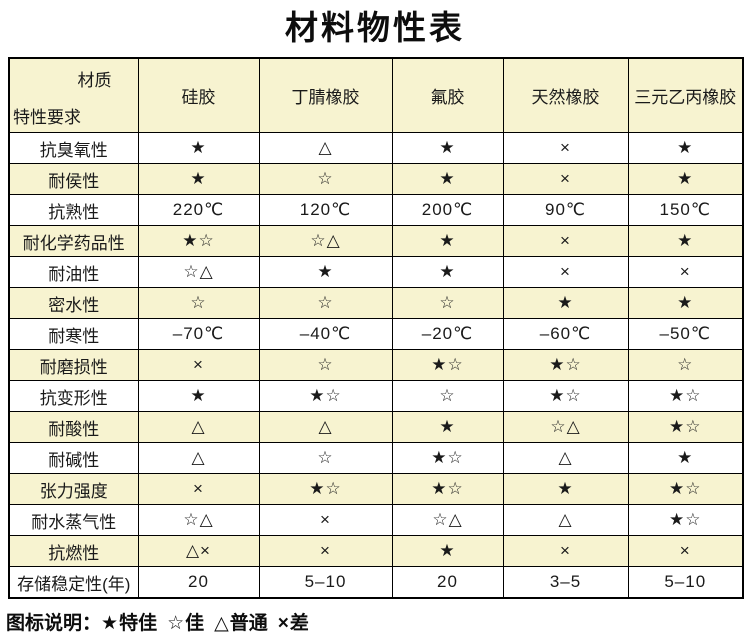  Describe the element at coordinates (73, 334) in the screenshot. I see `row-label: 耐寒性` at that location.